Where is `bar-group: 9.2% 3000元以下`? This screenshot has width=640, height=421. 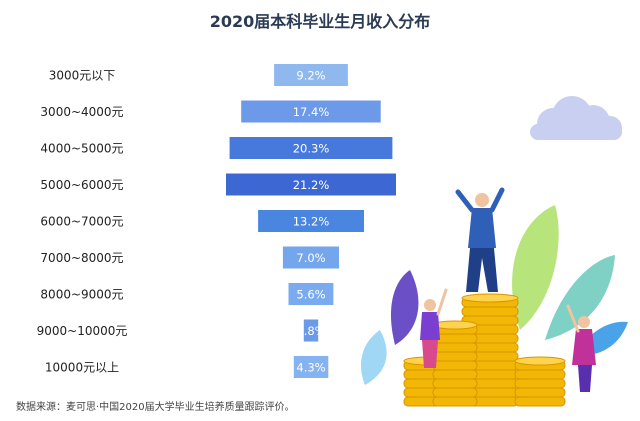
bar-group: 9.2% 3000元以下 is located at coordinates (198, 75).